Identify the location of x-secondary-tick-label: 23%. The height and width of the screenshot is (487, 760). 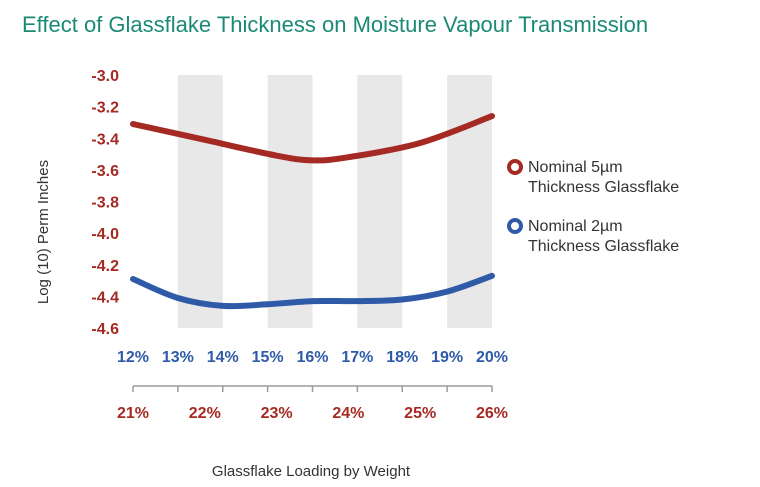
(277, 413).